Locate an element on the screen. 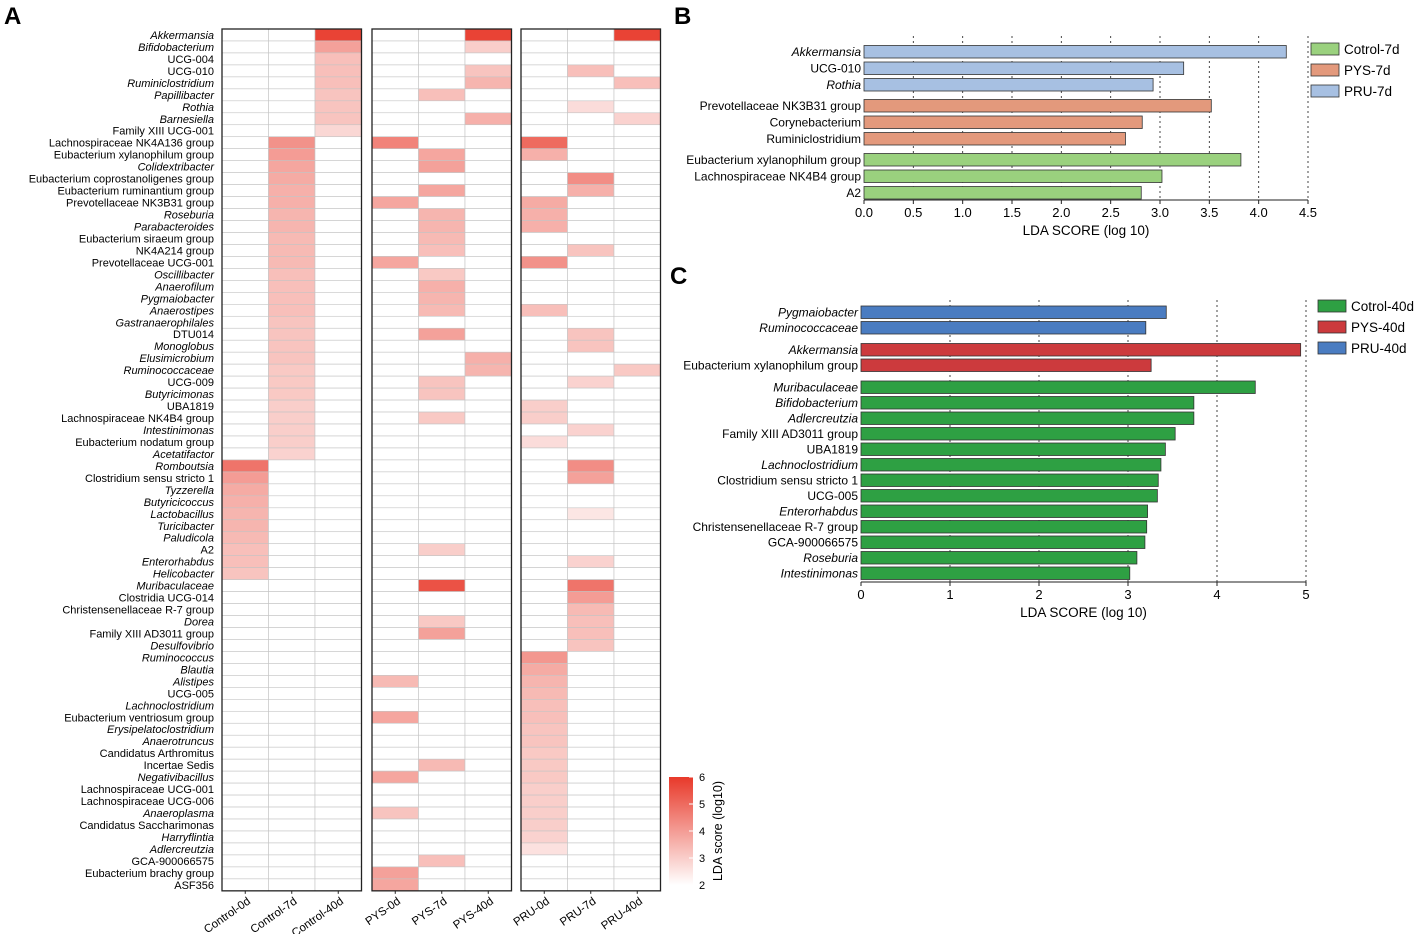 The image size is (1418, 934). x-tick-label: 4.5 is located at coordinates (1308, 212).